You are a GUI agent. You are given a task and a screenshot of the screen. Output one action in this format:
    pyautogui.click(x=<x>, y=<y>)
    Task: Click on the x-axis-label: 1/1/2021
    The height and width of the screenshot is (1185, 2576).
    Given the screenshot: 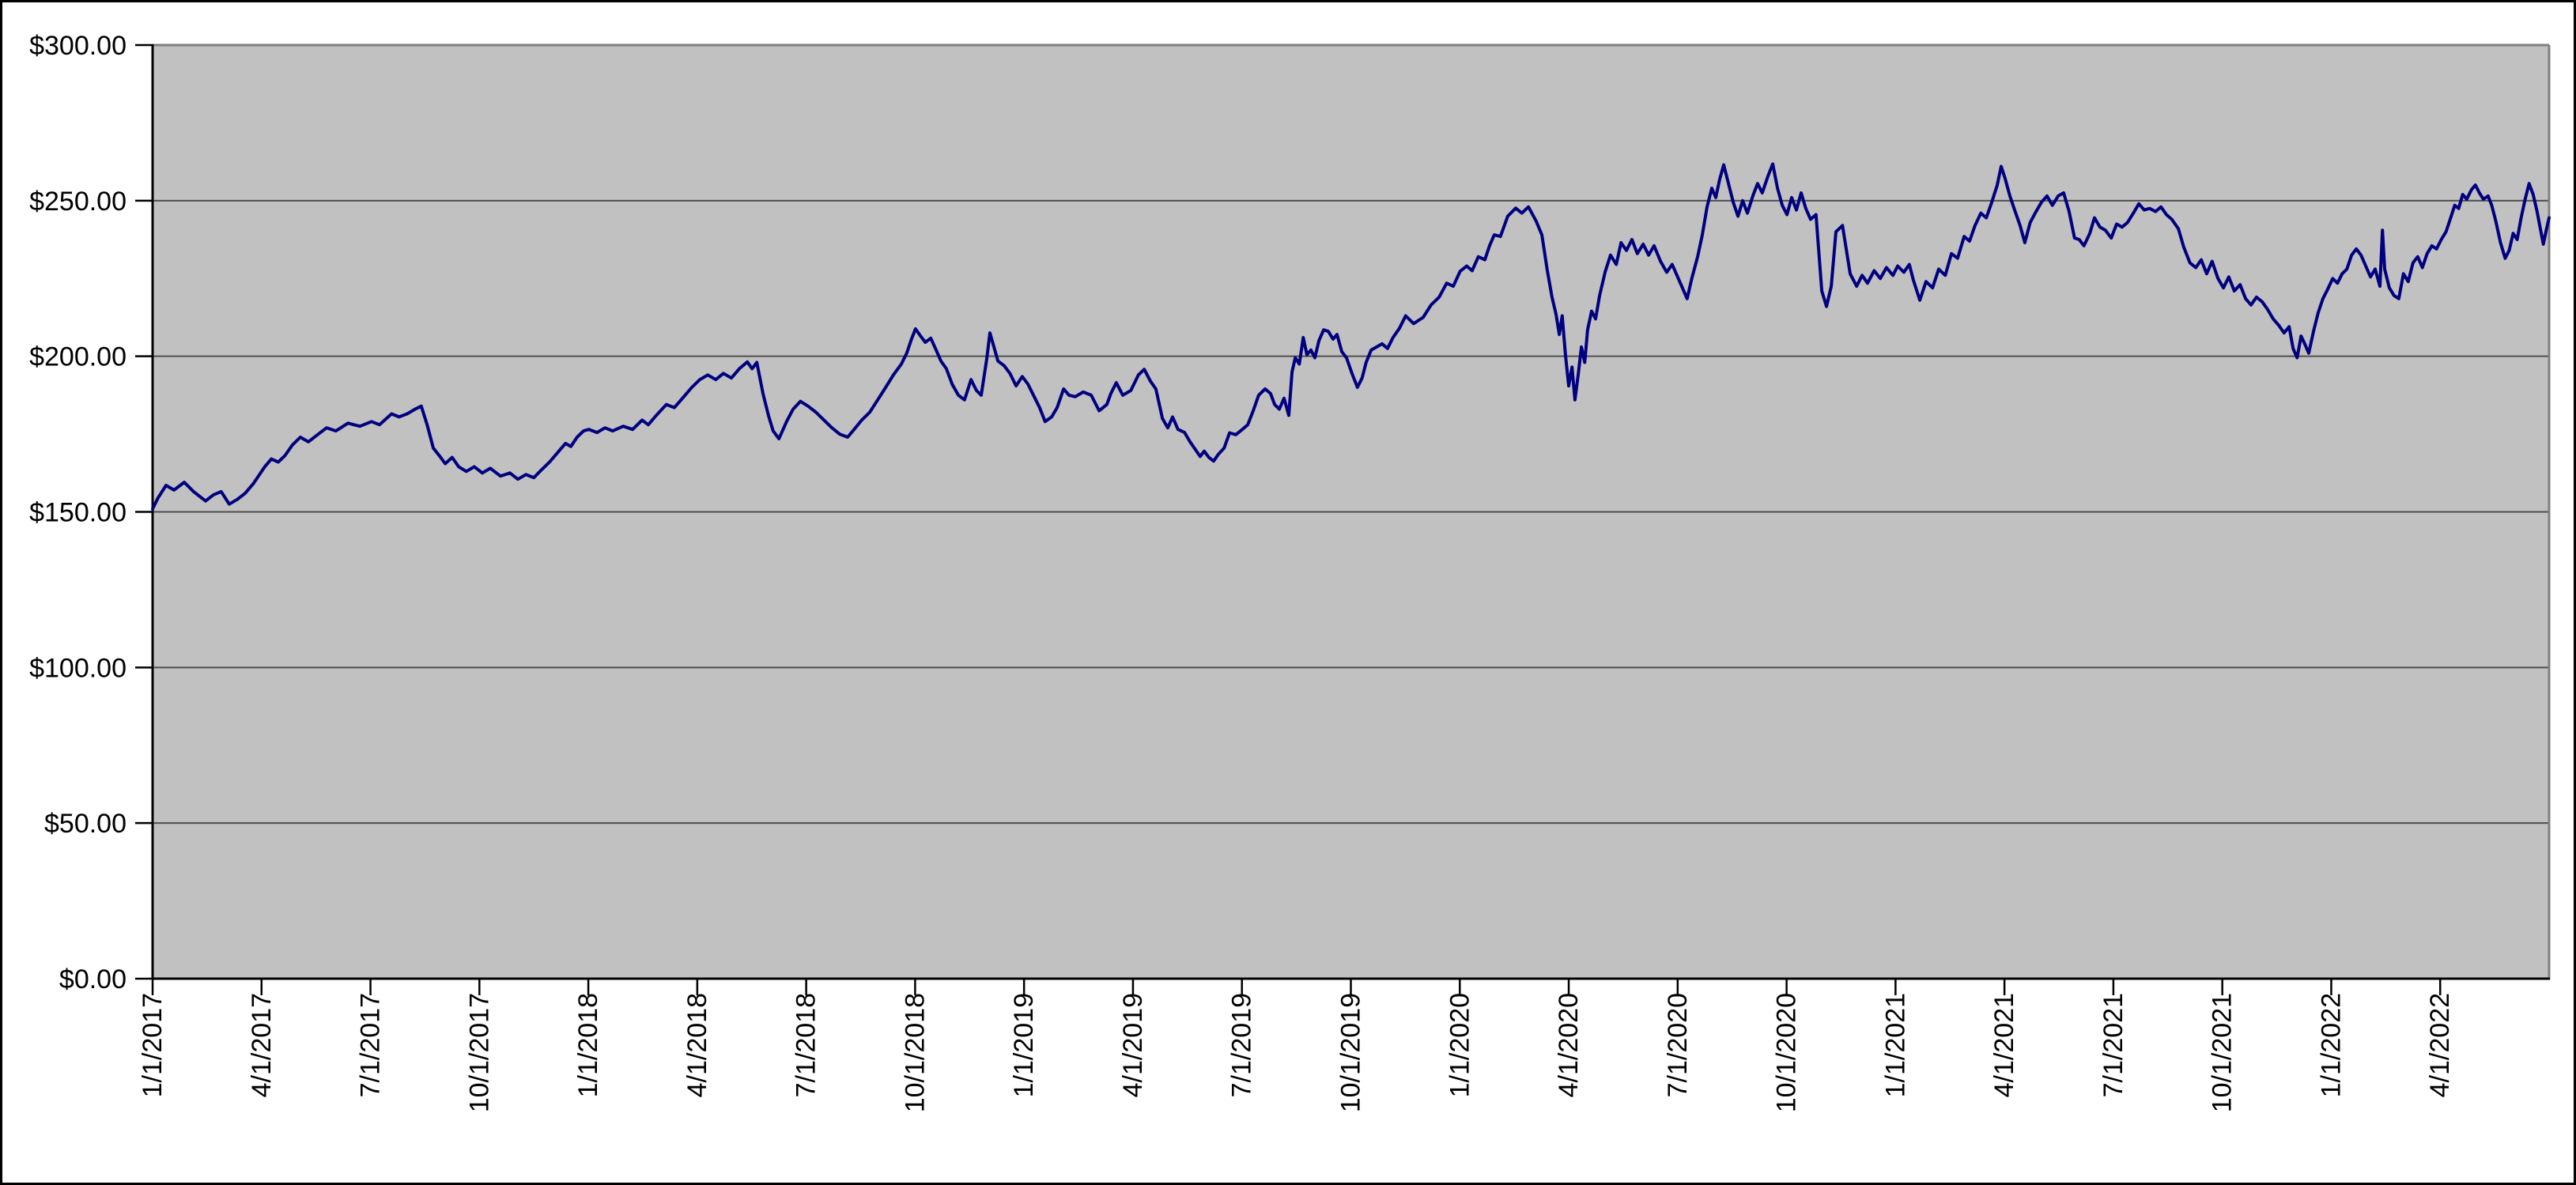 What is the action you would take?
    pyautogui.click(x=1895, y=1045)
    